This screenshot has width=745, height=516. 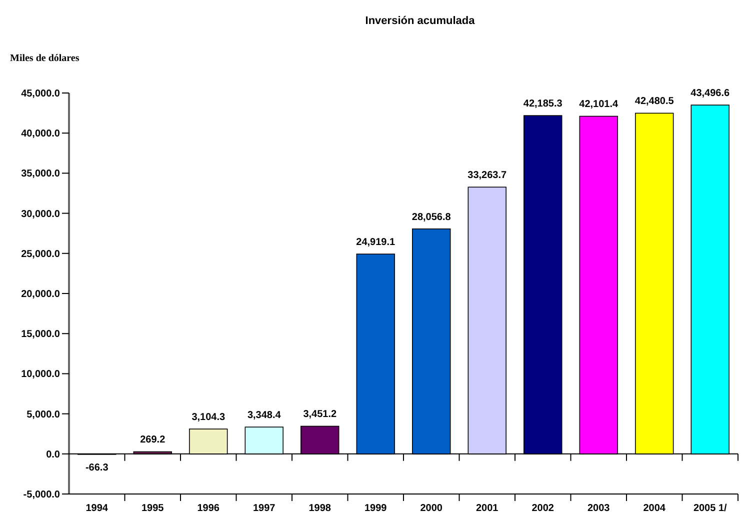 I want to click on y-tick-label: 10,000.0, so click(x=40, y=374).